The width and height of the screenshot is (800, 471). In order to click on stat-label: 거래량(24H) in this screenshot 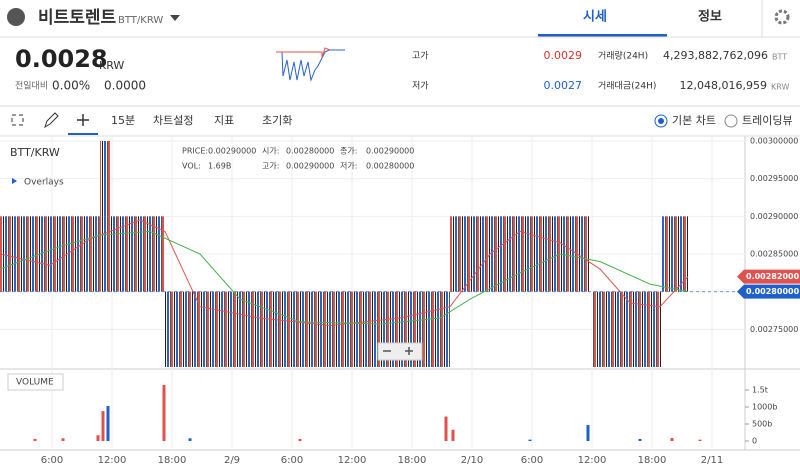, I will do `click(623, 56)`.